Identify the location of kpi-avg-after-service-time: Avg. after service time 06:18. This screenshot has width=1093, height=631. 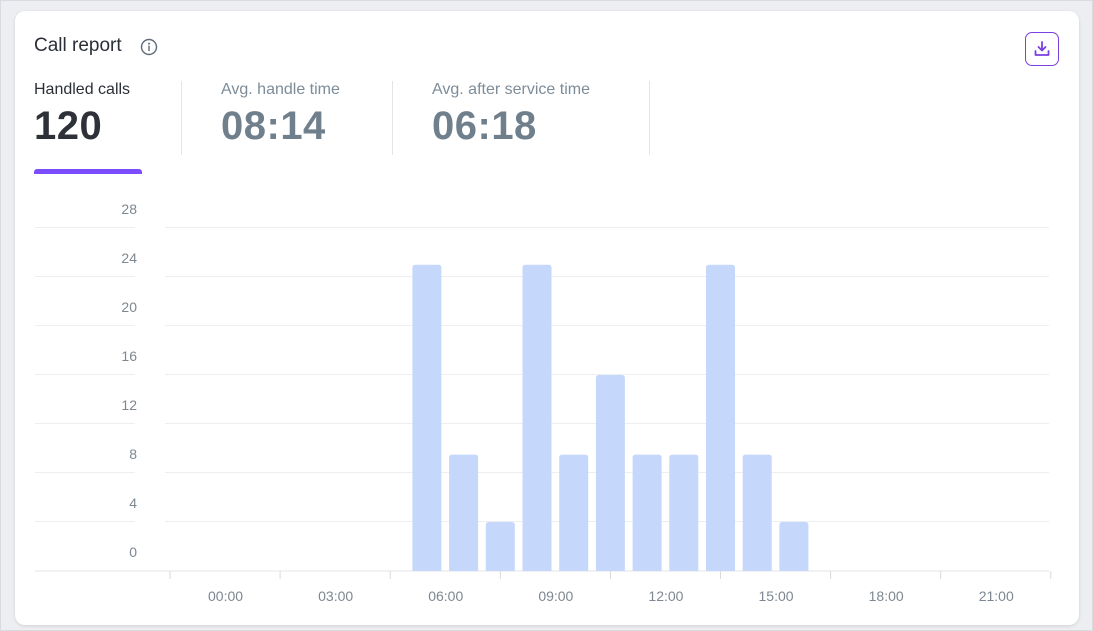
(511, 118).